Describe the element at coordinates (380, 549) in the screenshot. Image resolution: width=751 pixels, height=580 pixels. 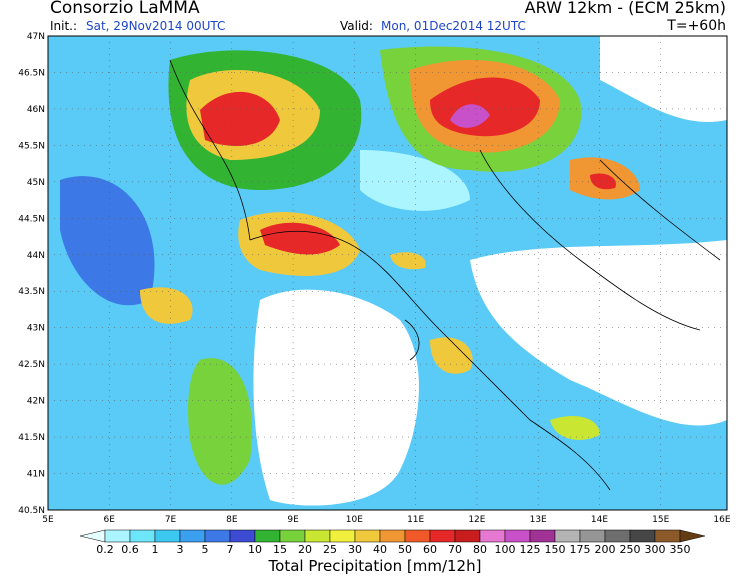
I see `colorbar-label: 40` at that location.